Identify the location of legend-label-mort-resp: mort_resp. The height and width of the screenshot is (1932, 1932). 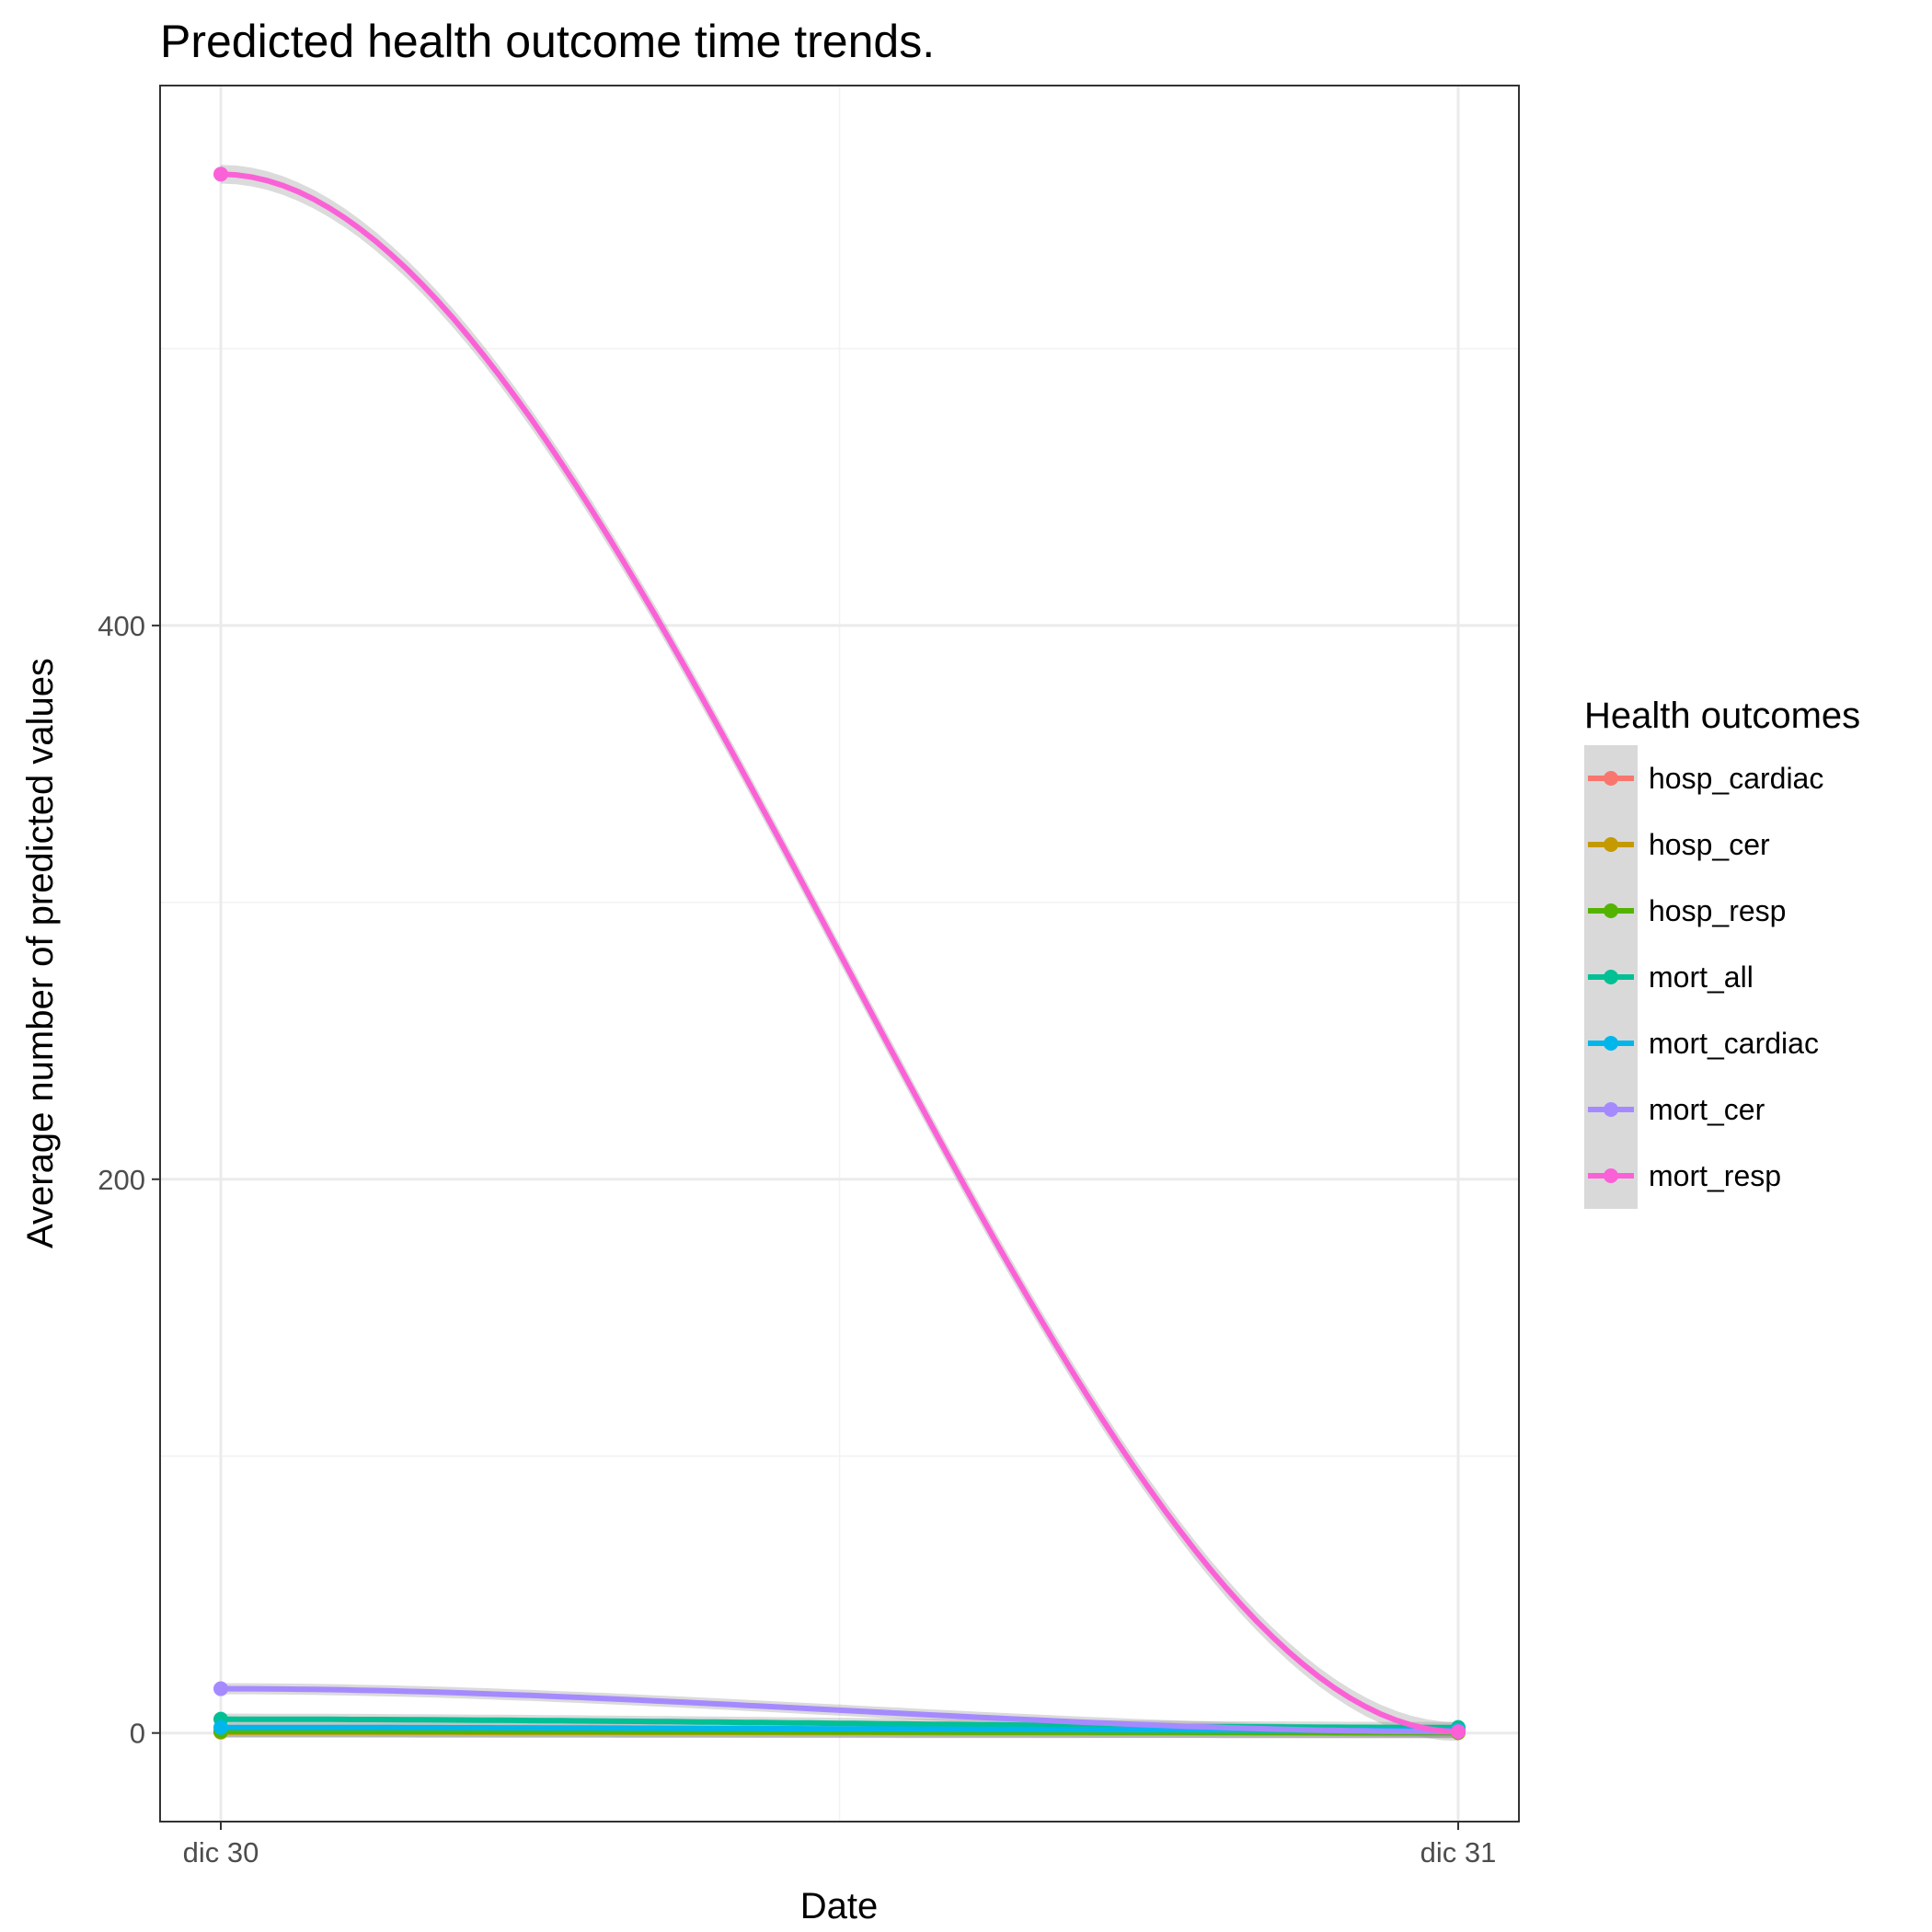
(1715, 1175).